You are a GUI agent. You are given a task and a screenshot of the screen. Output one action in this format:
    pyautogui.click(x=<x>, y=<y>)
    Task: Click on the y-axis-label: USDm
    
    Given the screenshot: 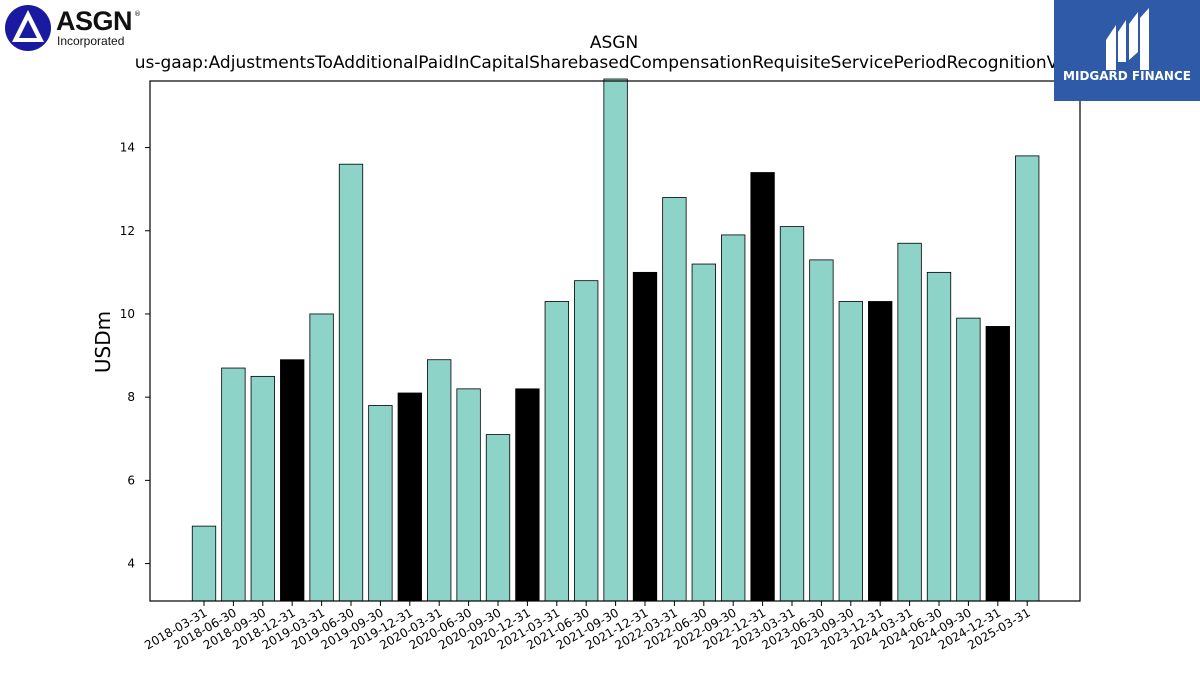 What is the action you would take?
    pyautogui.click(x=103, y=342)
    